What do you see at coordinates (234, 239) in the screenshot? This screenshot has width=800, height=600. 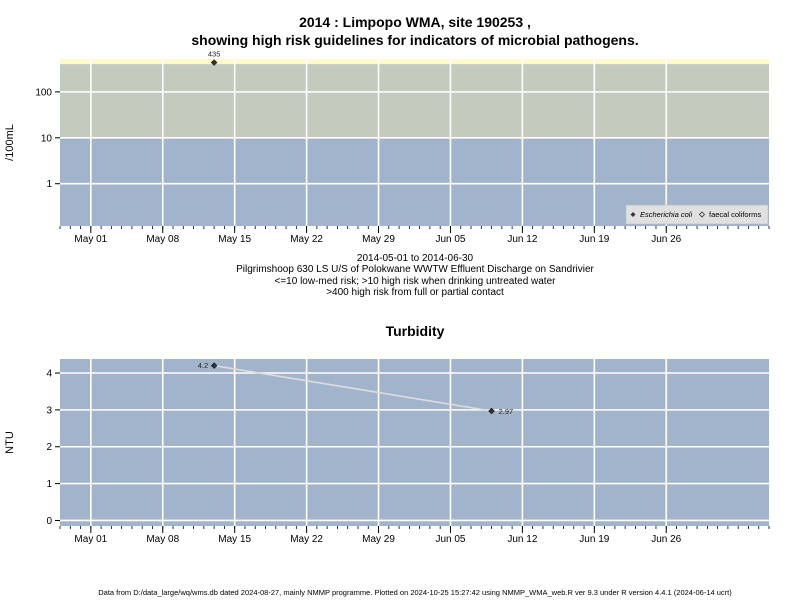 I see `ecoli-x-tick-label: May 15` at bounding box center [234, 239].